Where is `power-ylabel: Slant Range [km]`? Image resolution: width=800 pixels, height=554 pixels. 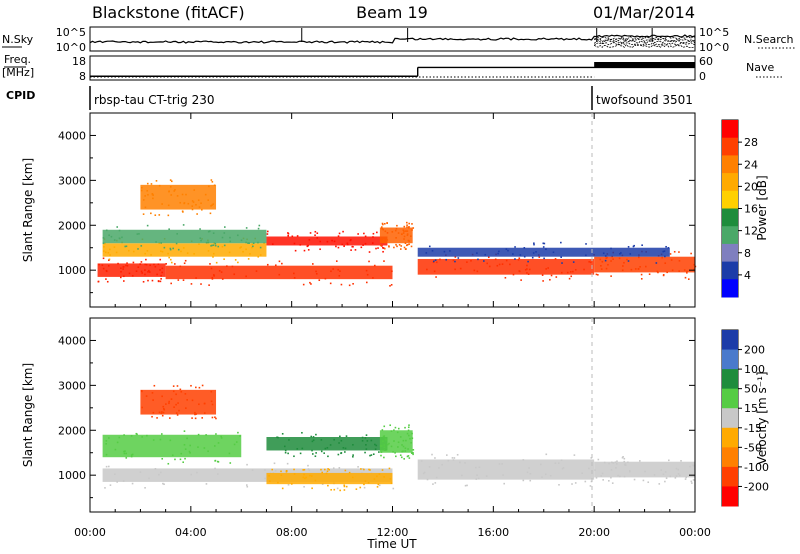 power-ylabel: Slant Range [km] is located at coordinates (28, 210).